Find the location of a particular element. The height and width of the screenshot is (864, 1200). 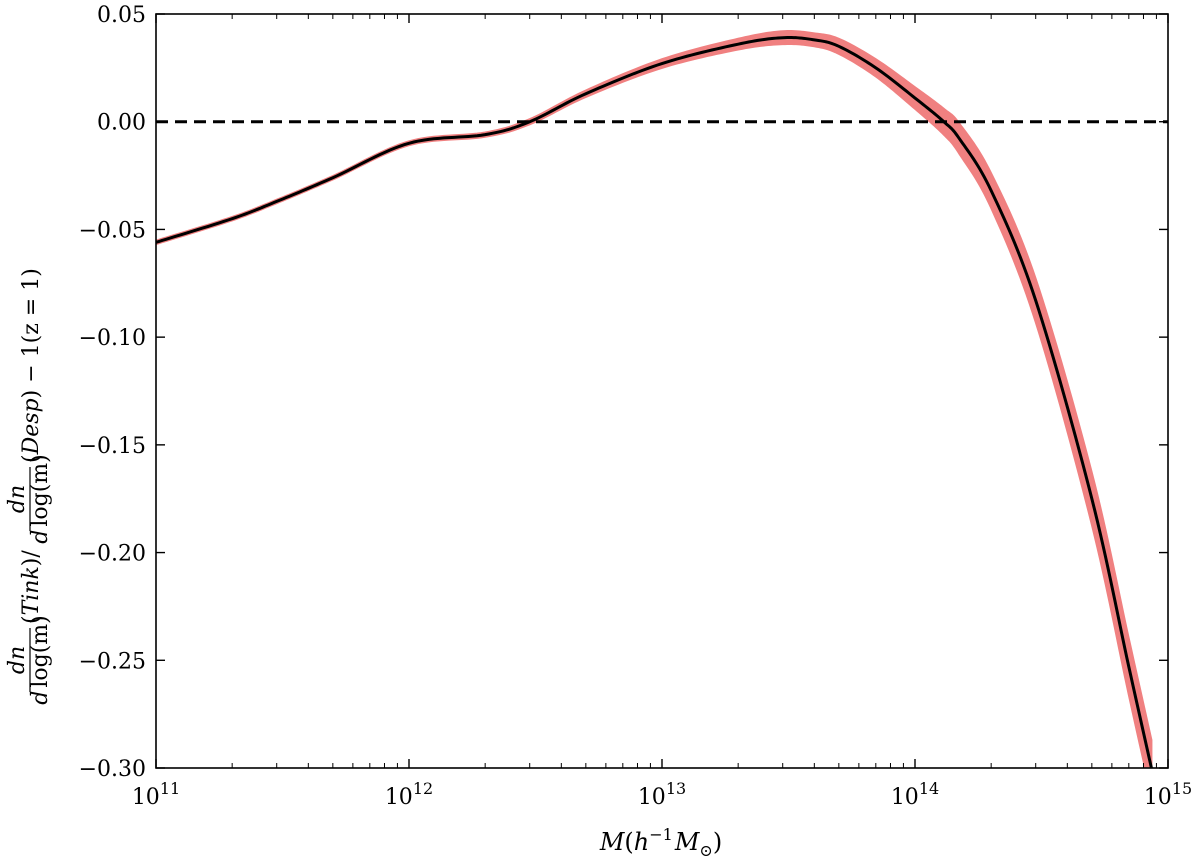

y-tick-label: −0.25 is located at coordinates (112, 661).